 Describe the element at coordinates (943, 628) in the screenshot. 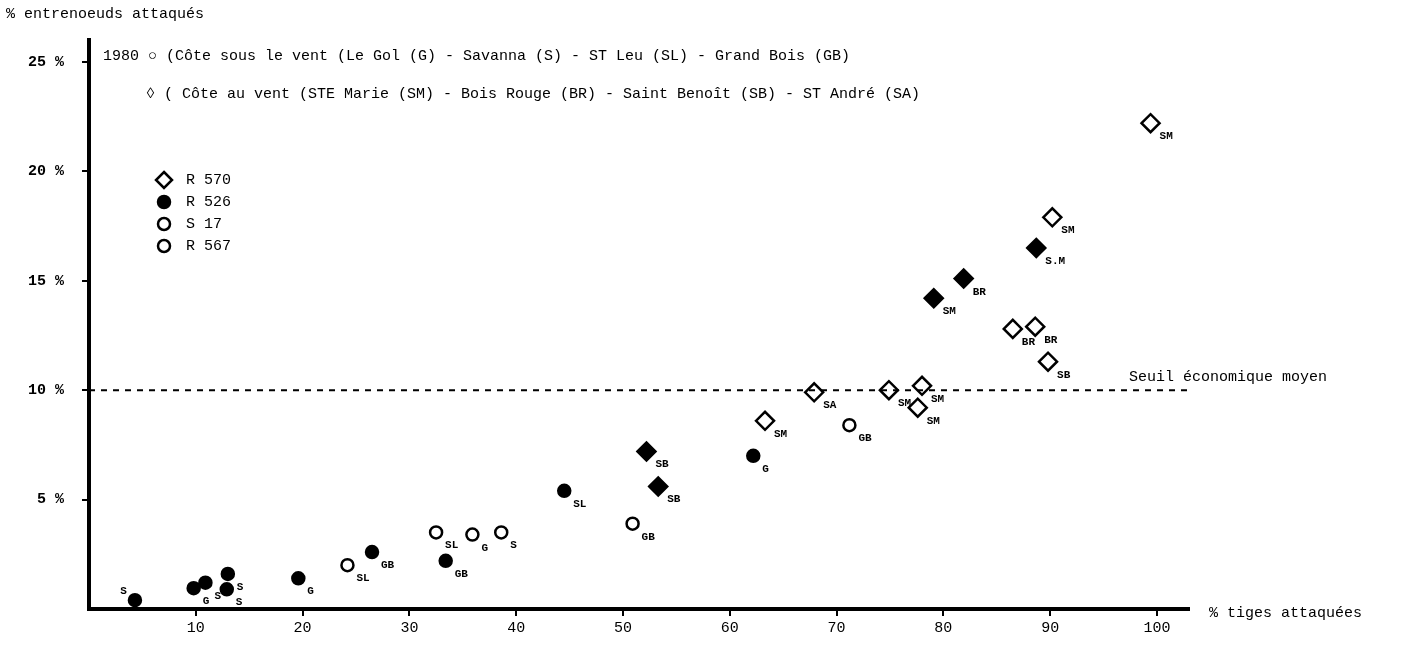

I see `x-tick-label: 80` at that location.